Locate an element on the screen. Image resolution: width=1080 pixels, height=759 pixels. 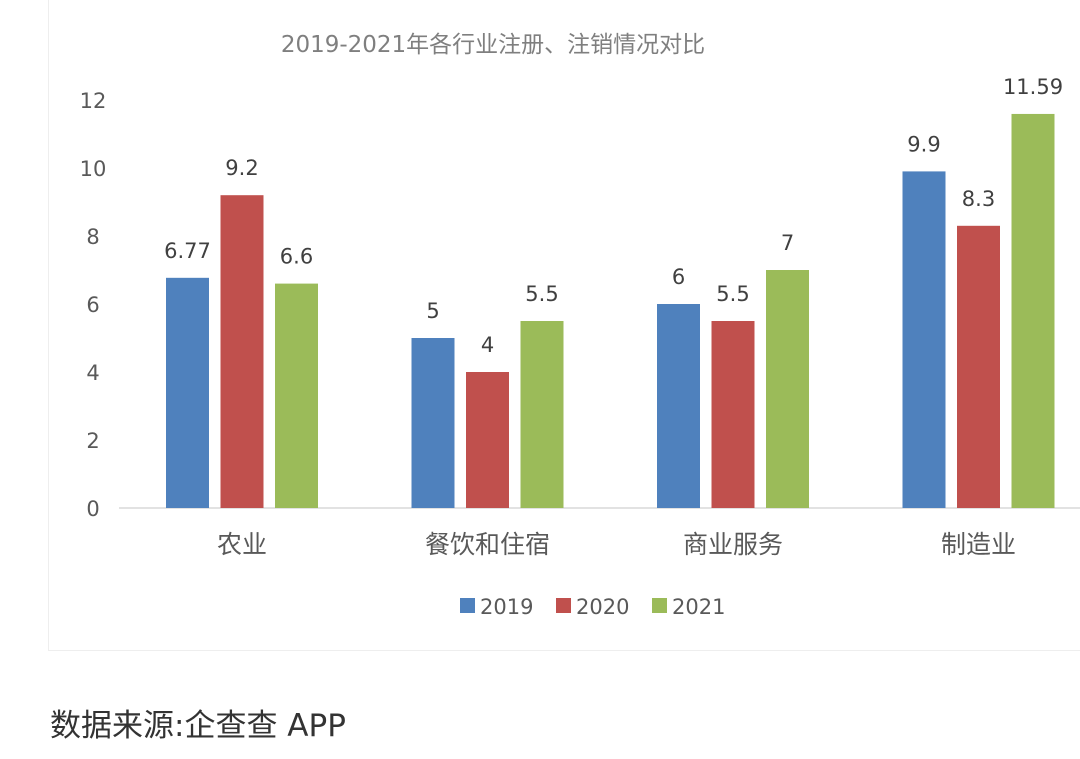
data-label: 9.2 is located at coordinates (241, 168).